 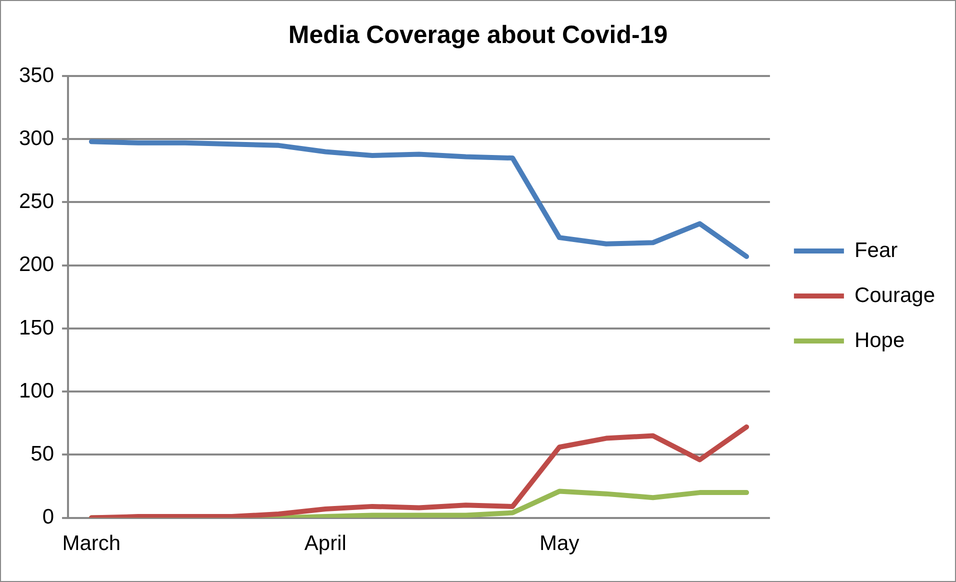 What do you see at coordinates (36, 390) in the screenshot?
I see `y-tick-label: 100` at bounding box center [36, 390].